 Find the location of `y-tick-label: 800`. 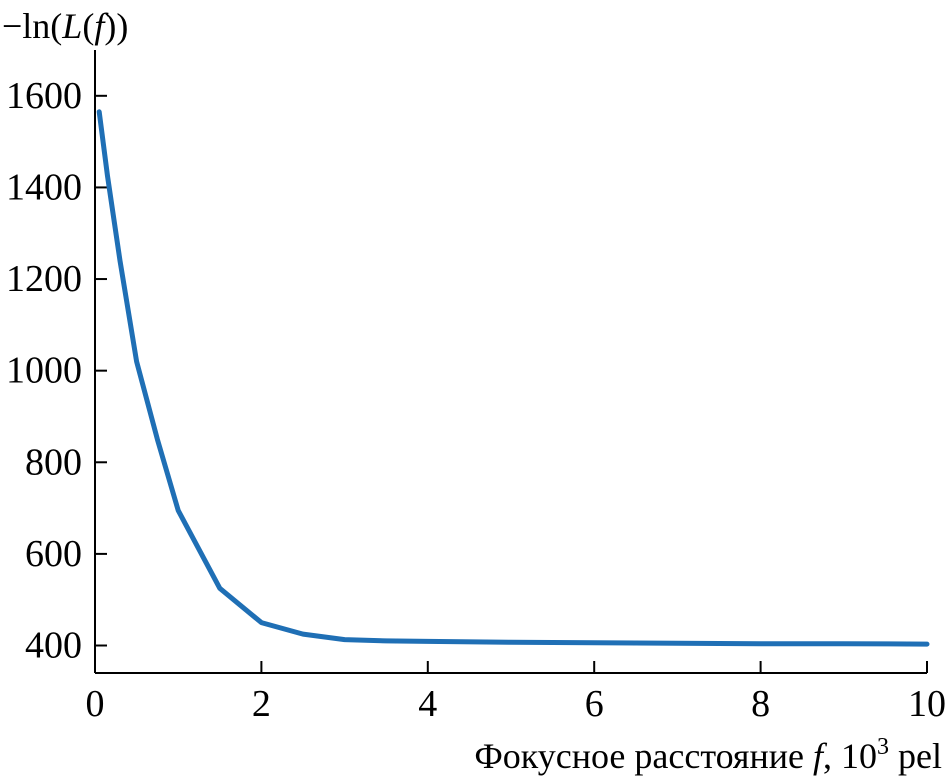

y-tick-label: 800 is located at coordinates (53, 462).